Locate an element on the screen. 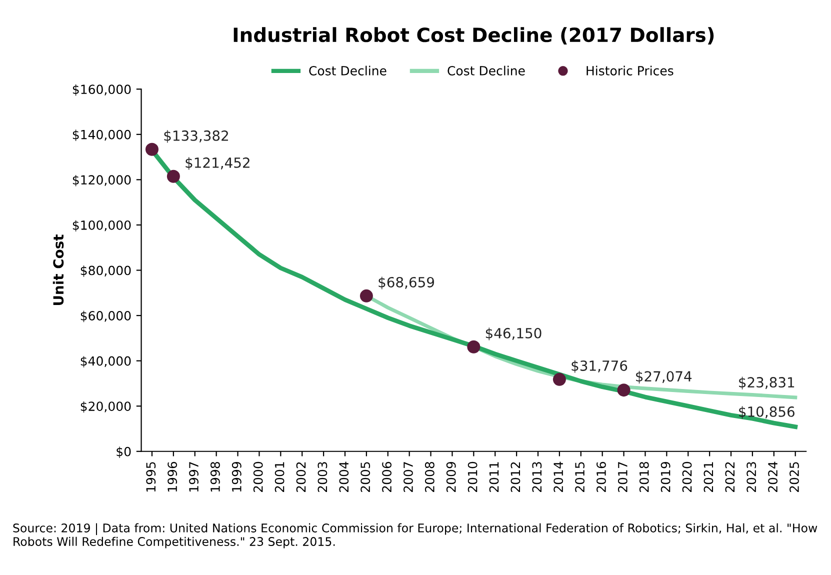 The width and height of the screenshot is (831, 575). x-tick-label: 2007 is located at coordinates (408, 477).